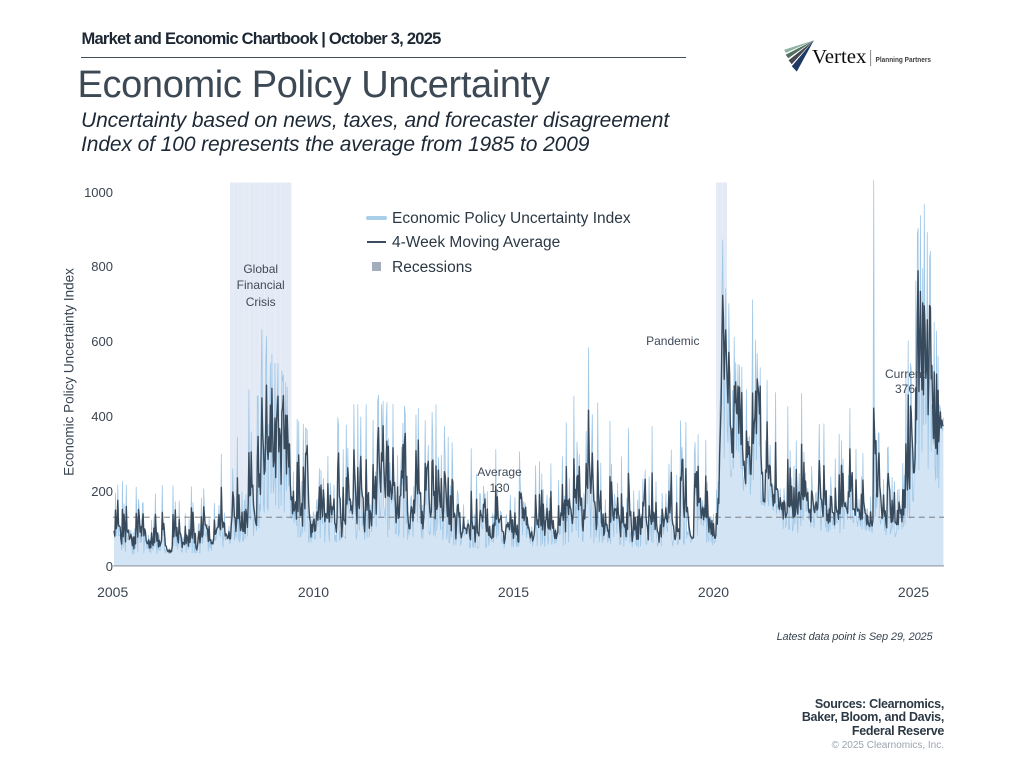 The height and width of the screenshot is (768, 1024). I want to click on svg-text: Planning Partners, so click(904, 59).